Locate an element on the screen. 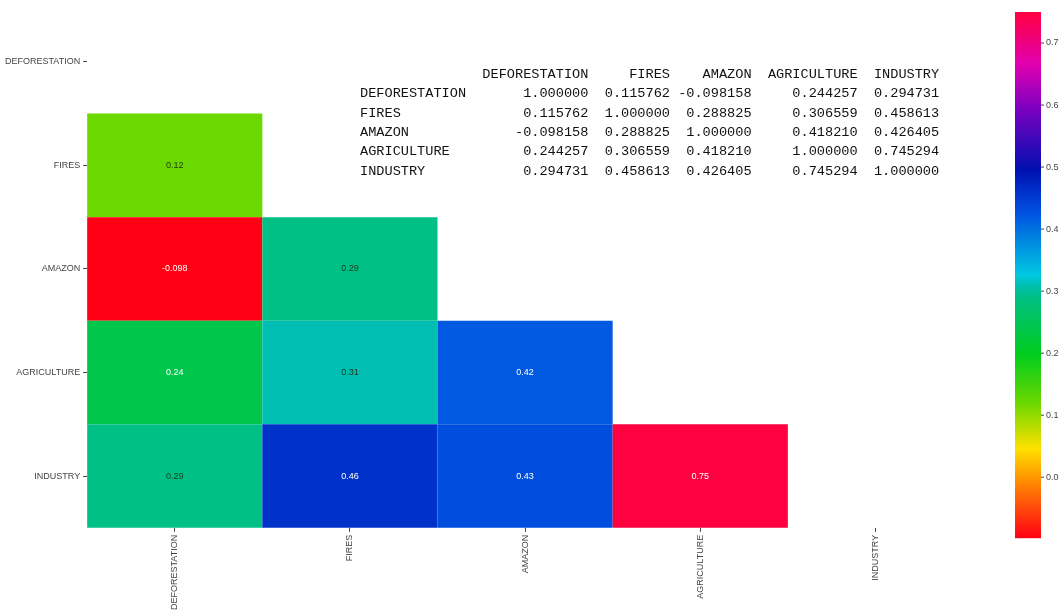  color-bar-label: 0.3 is located at coordinates (1052, 290).